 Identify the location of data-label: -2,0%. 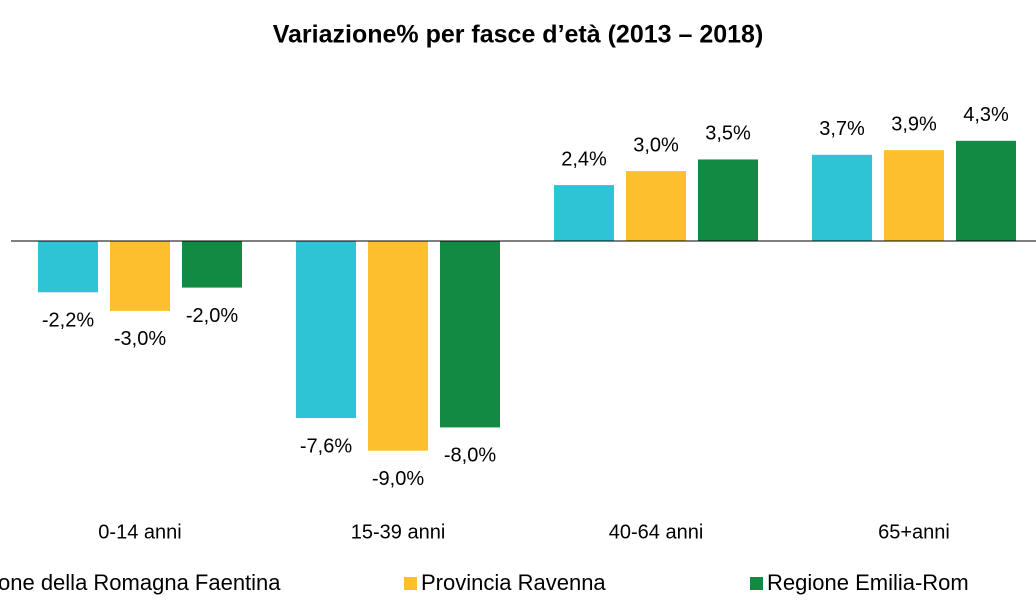
(212, 316).